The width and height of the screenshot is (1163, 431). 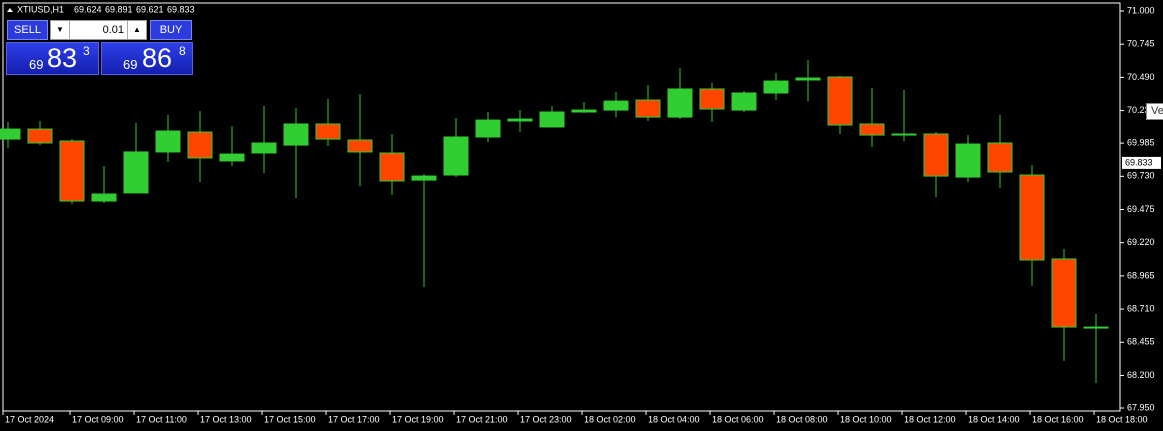 I want to click on symbol: XTIUSD,H1, so click(x=40, y=9).